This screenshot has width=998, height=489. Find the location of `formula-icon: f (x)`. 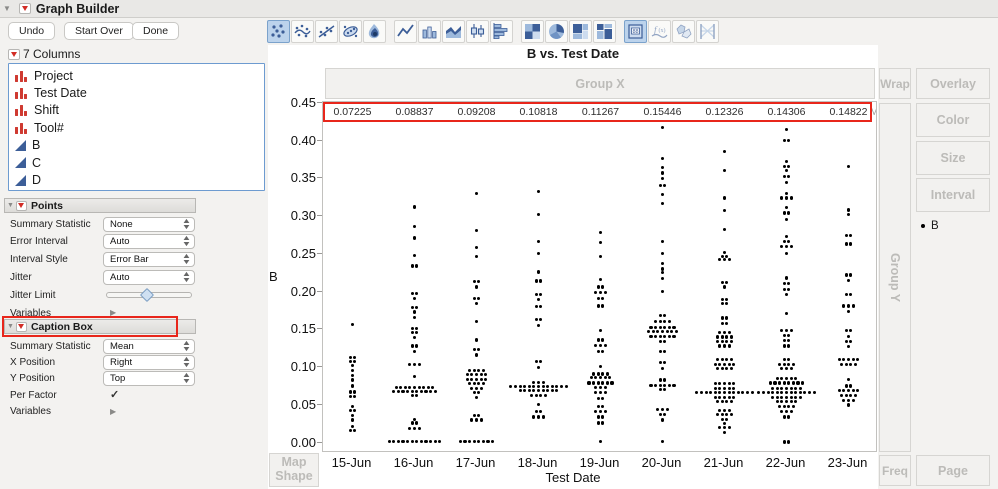

formula-icon: f (x) is located at coordinates (659, 31).